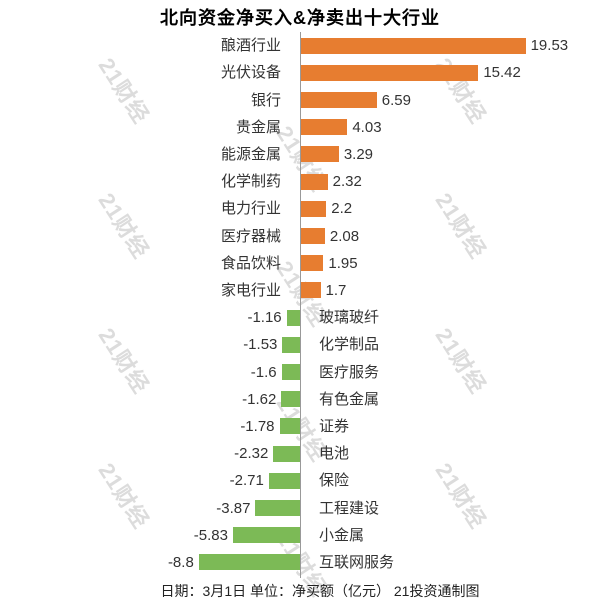  I want to click on bar-row: 酿酒行业 19.53, so click(300, 45).